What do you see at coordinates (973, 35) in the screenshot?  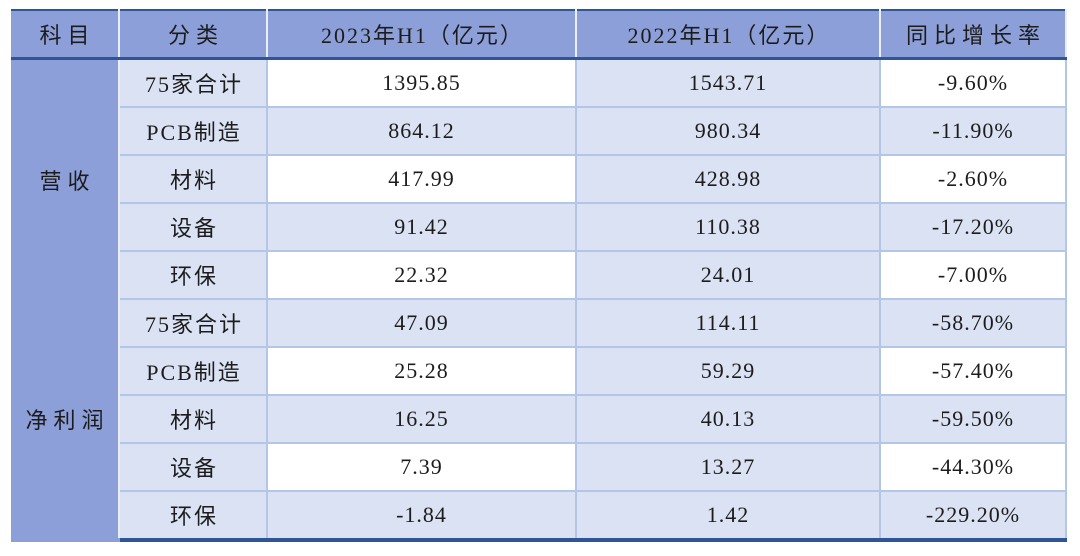 I see `header-yoy-growth: 同比增长率` at bounding box center [973, 35].